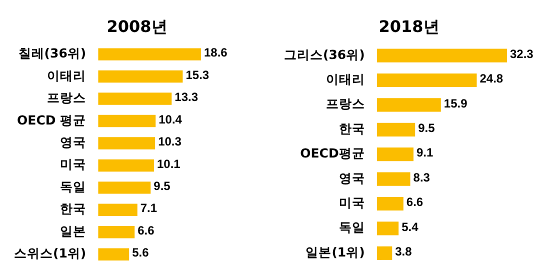  Describe the element at coordinates (137, 26) in the screenshot. I see `chart-title: 2008년` at that location.